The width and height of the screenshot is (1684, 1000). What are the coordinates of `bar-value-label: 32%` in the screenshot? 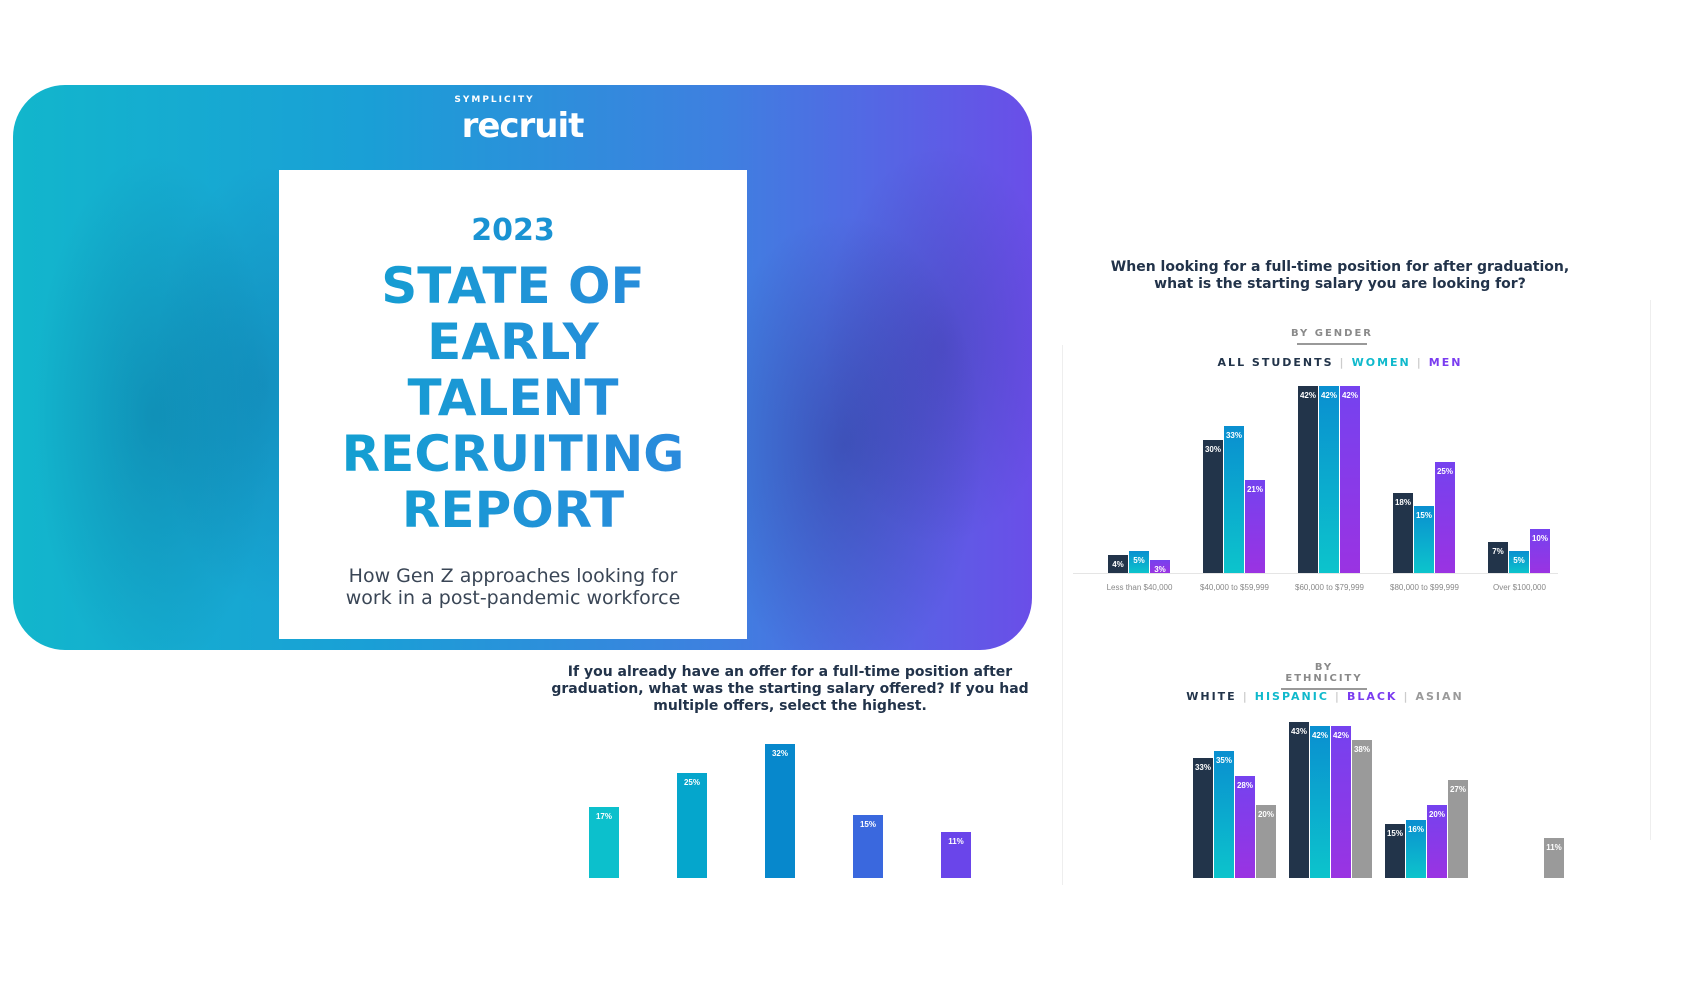 It's located at (779, 753).